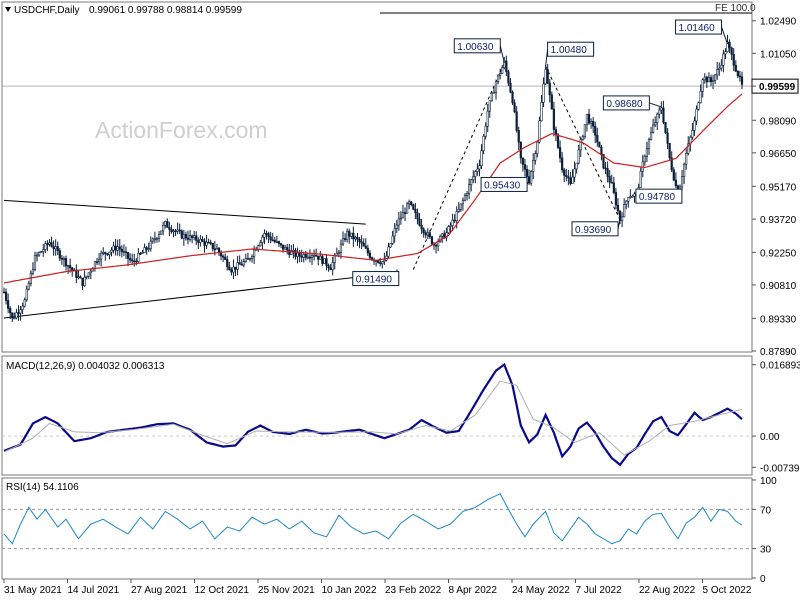 Image resolution: width=800 pixels, height=605 pixels. Describe the element at coordinates (667, 590) in the screenshot. I see `date-tick-label: 22 Aug 2022` at that location.